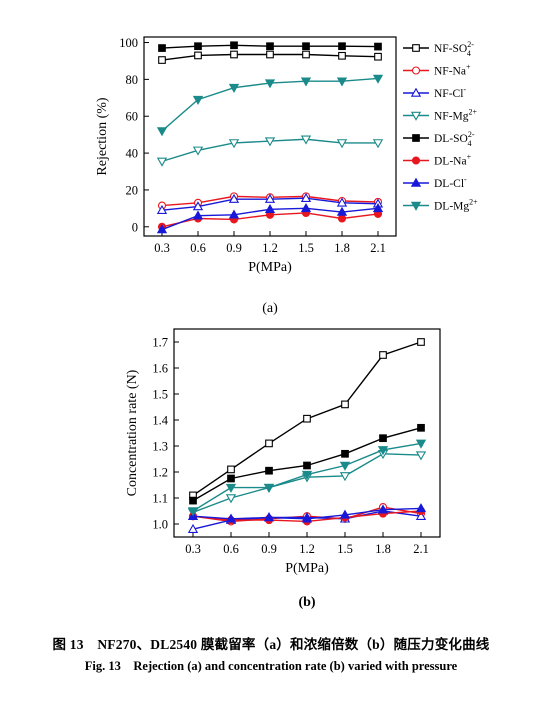  Describe the element at coordinates (342, 218) in the screenshot. I see `charta-series-6-point` at that location.